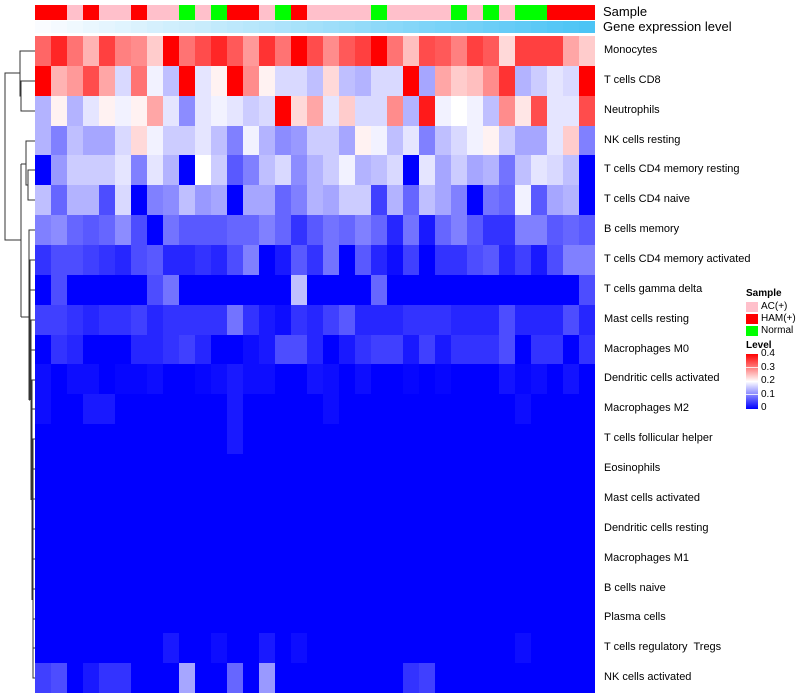 This screenshot has width=800, height=700. What do you see at coordinates (632, 468) in the screenshot?
I see `row-label: Eosinophils` at bounding box center [632, 468].